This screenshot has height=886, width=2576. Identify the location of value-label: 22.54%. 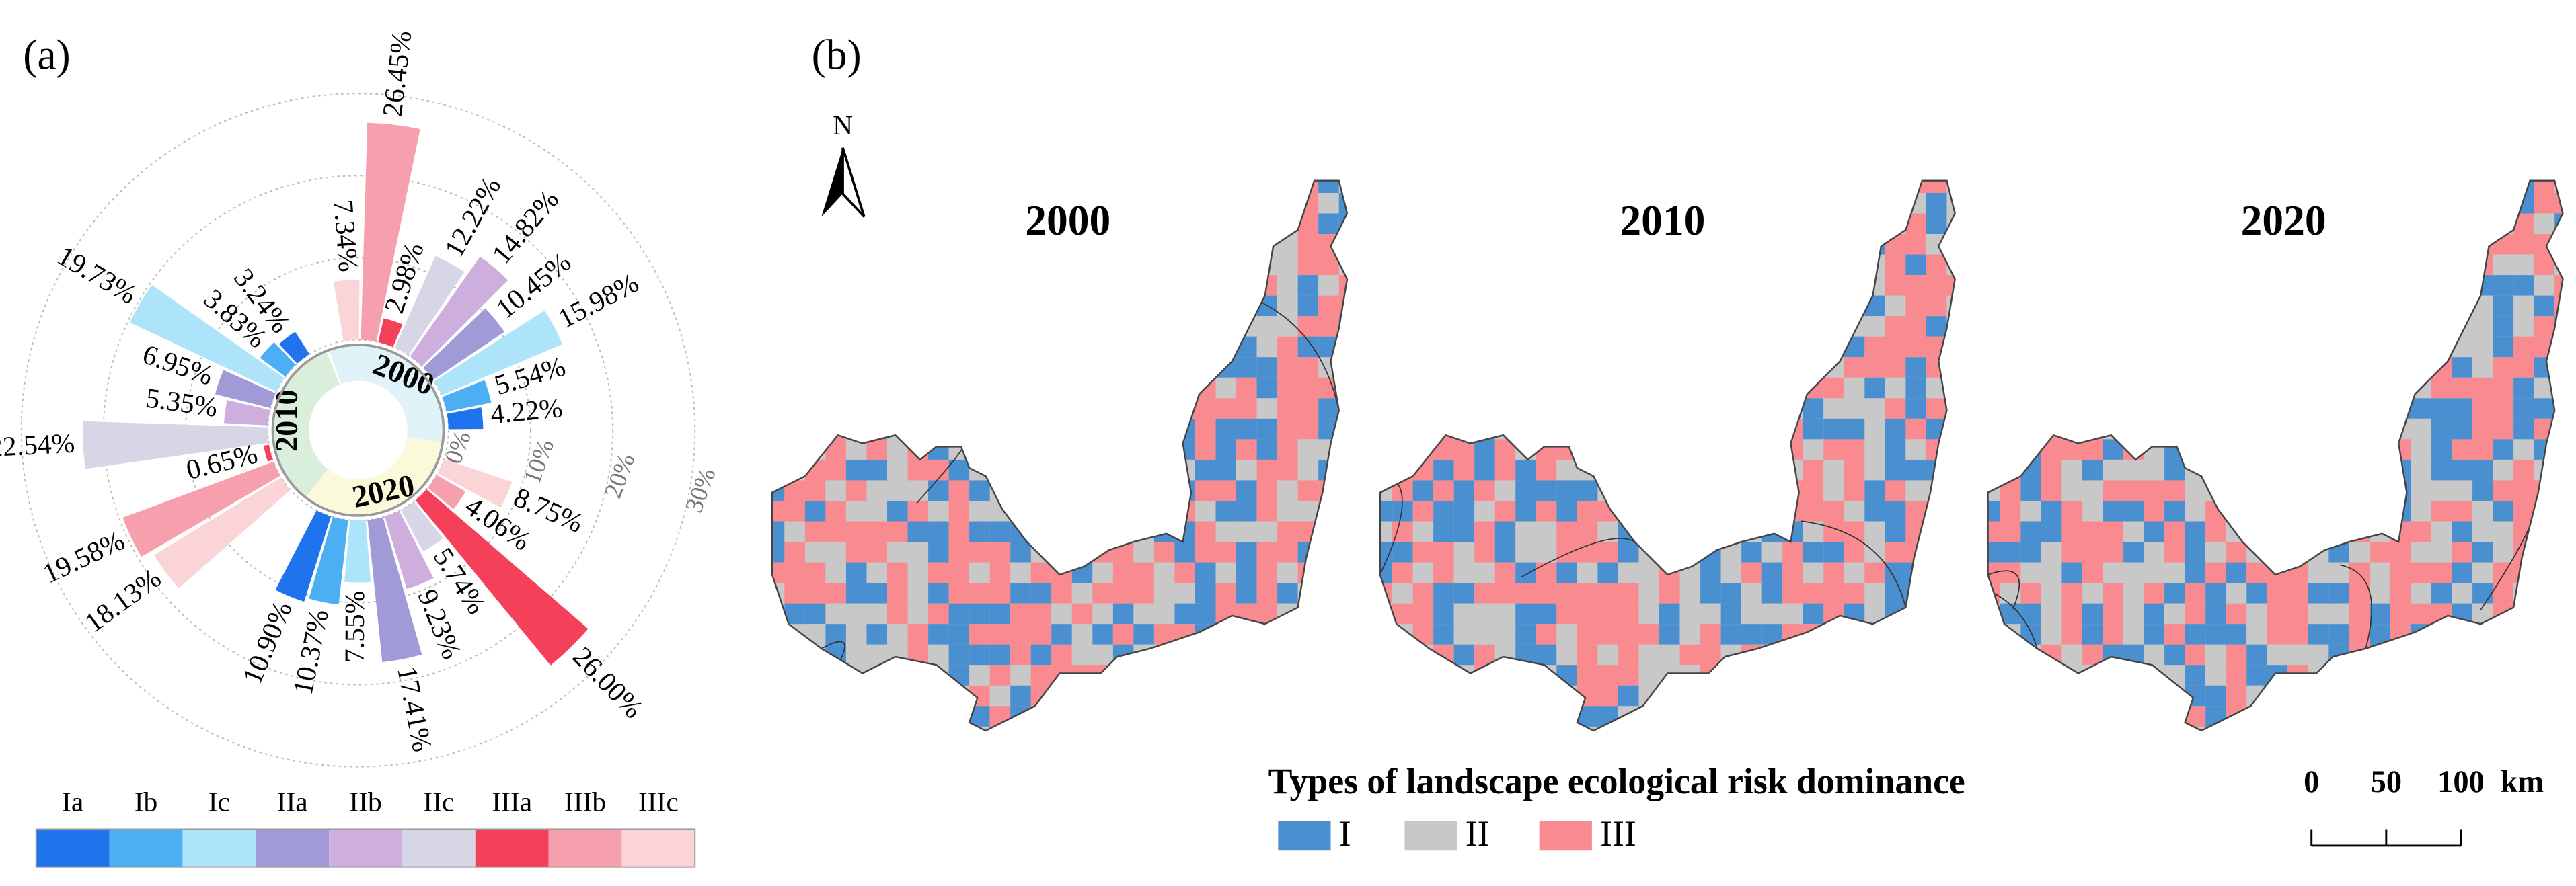
(37, 445).